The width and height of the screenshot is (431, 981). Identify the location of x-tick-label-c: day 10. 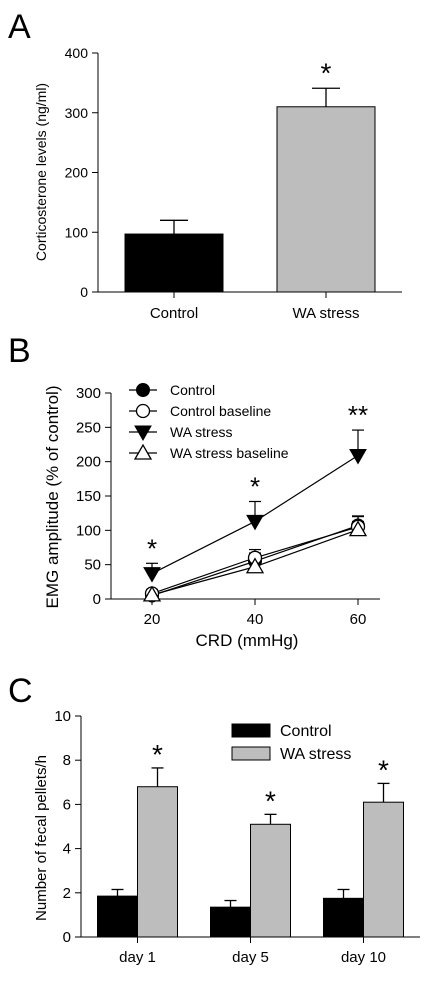
(363, 957).